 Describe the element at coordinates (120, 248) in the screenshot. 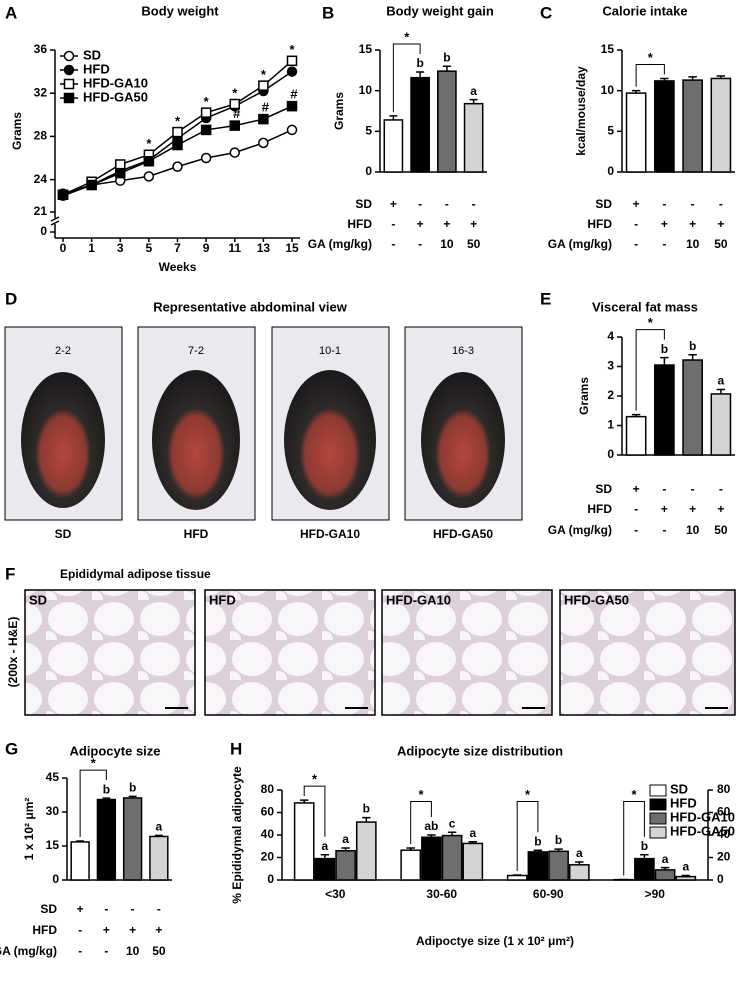

I see `x-tick-label: 3` at that location.